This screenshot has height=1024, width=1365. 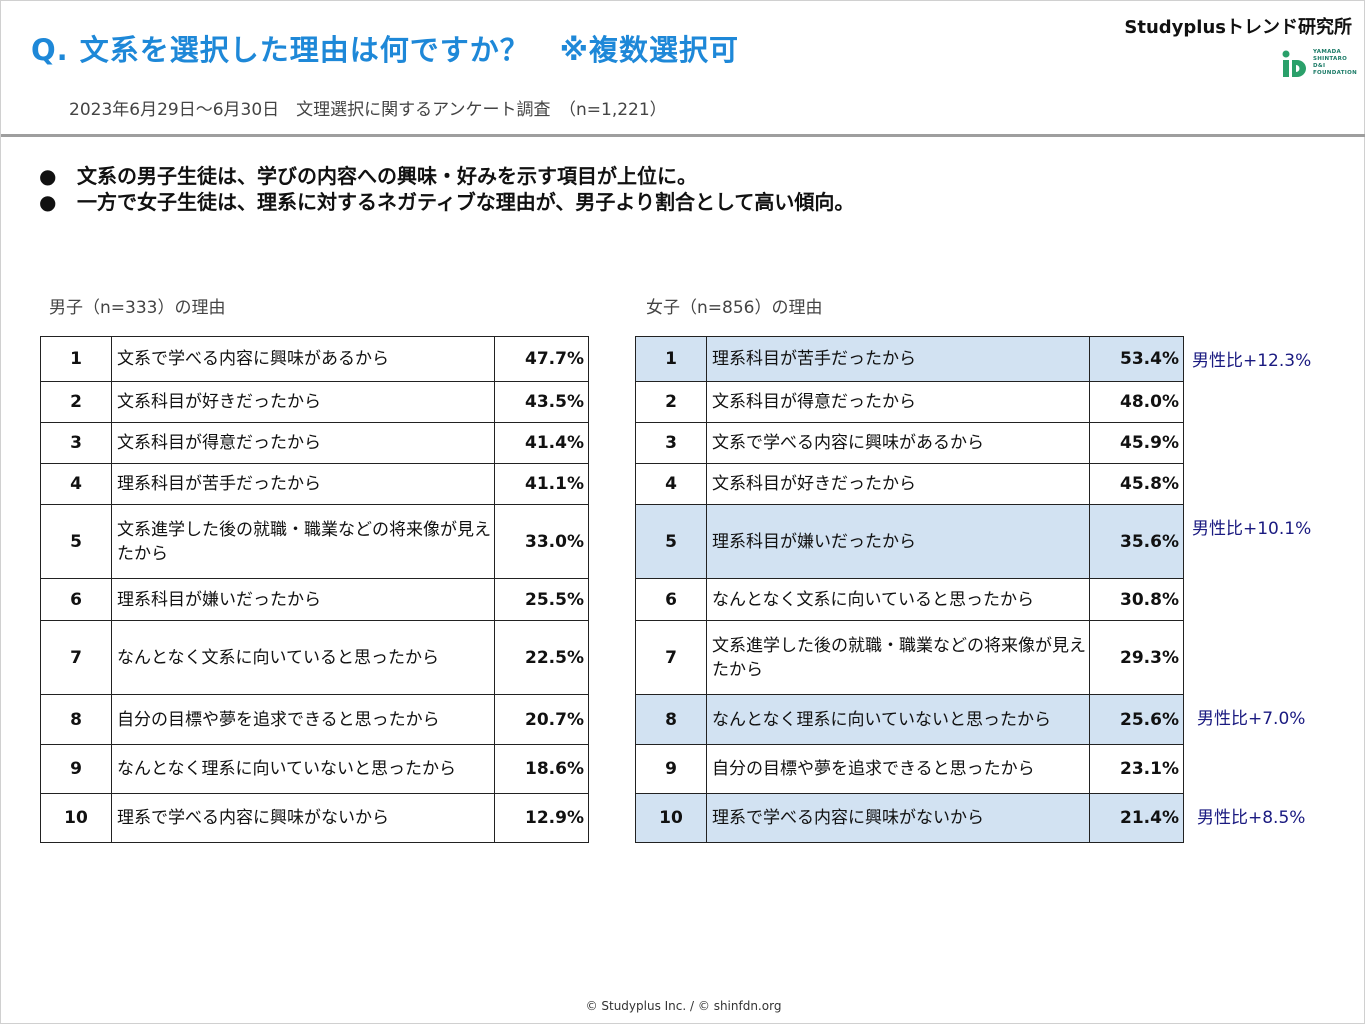 What do you see at coordinates (1136, 484) in the screenshot?
I see `percent-cell: 45.8%` at bounding box center [1136, 484].